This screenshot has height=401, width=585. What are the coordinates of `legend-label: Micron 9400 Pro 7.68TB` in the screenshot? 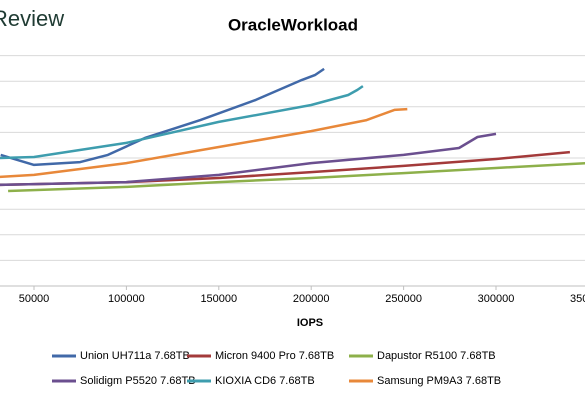 It's located at (274, 356).